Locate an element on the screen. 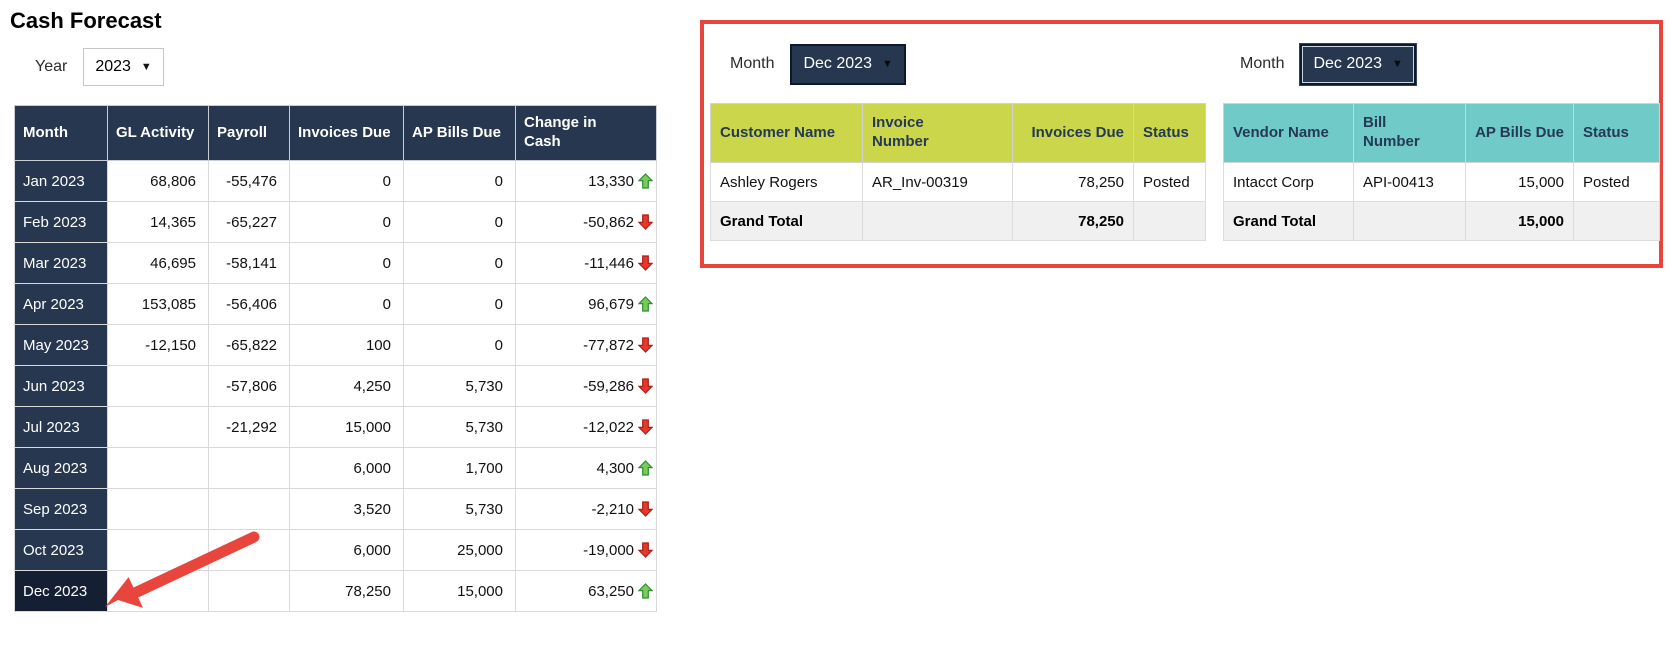 This screenshot has width=1671, height=661. month-cell: Mar 2023 is located at coordinates (61, 263).